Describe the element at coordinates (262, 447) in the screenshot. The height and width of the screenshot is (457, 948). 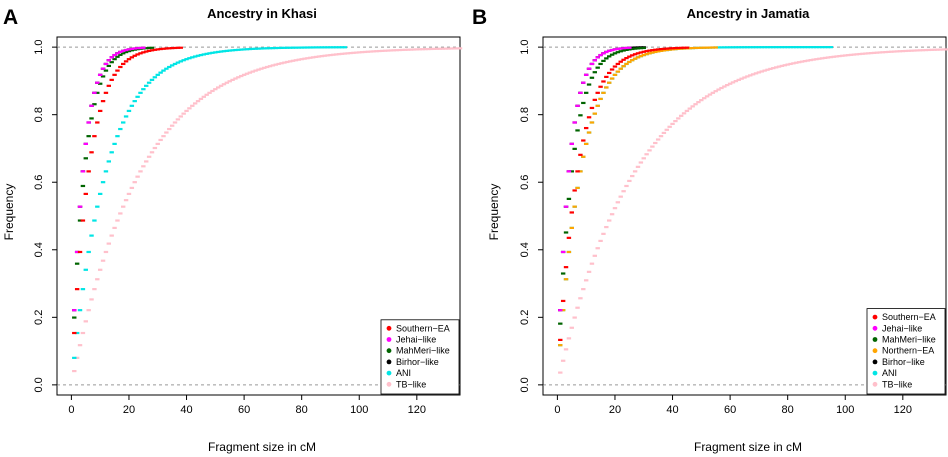
I see `x-axis-title-khasi: Fragment size in cM` at that location.